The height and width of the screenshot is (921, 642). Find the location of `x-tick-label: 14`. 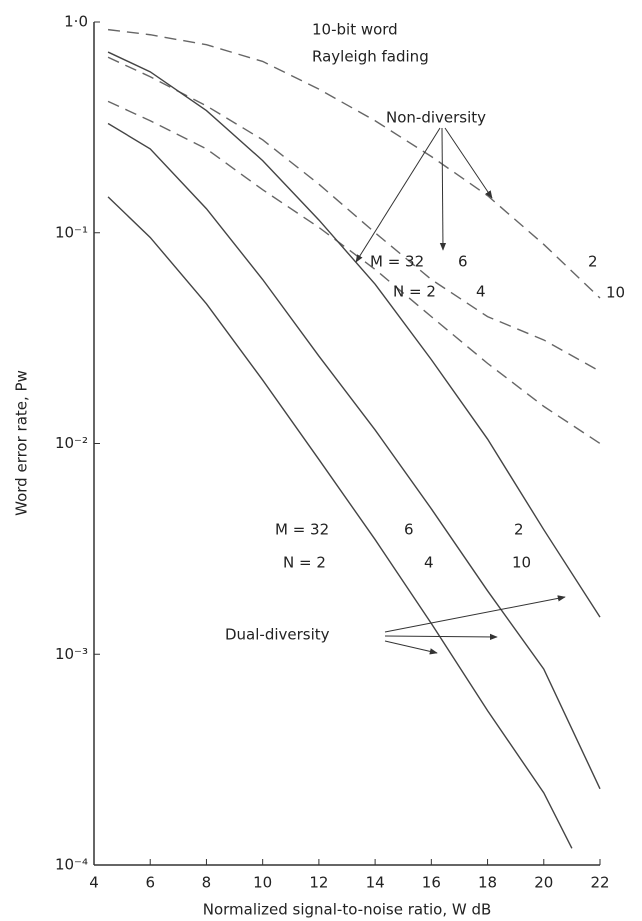

x-tick-label: 14 is located at coordinates (375, 883).